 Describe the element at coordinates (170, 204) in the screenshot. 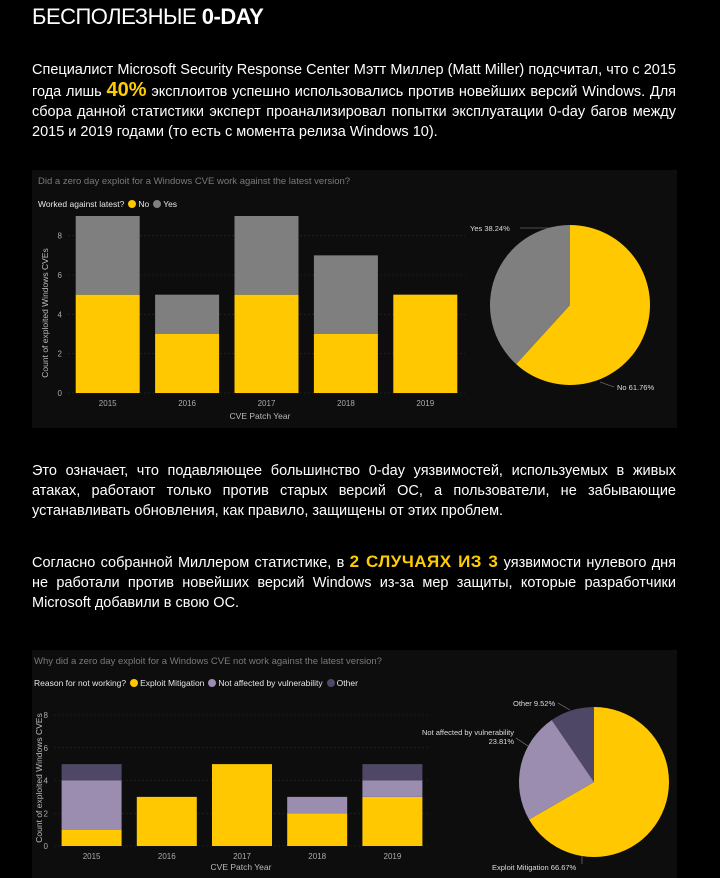

I see `chart1-legend-yes: Yes` at that location.